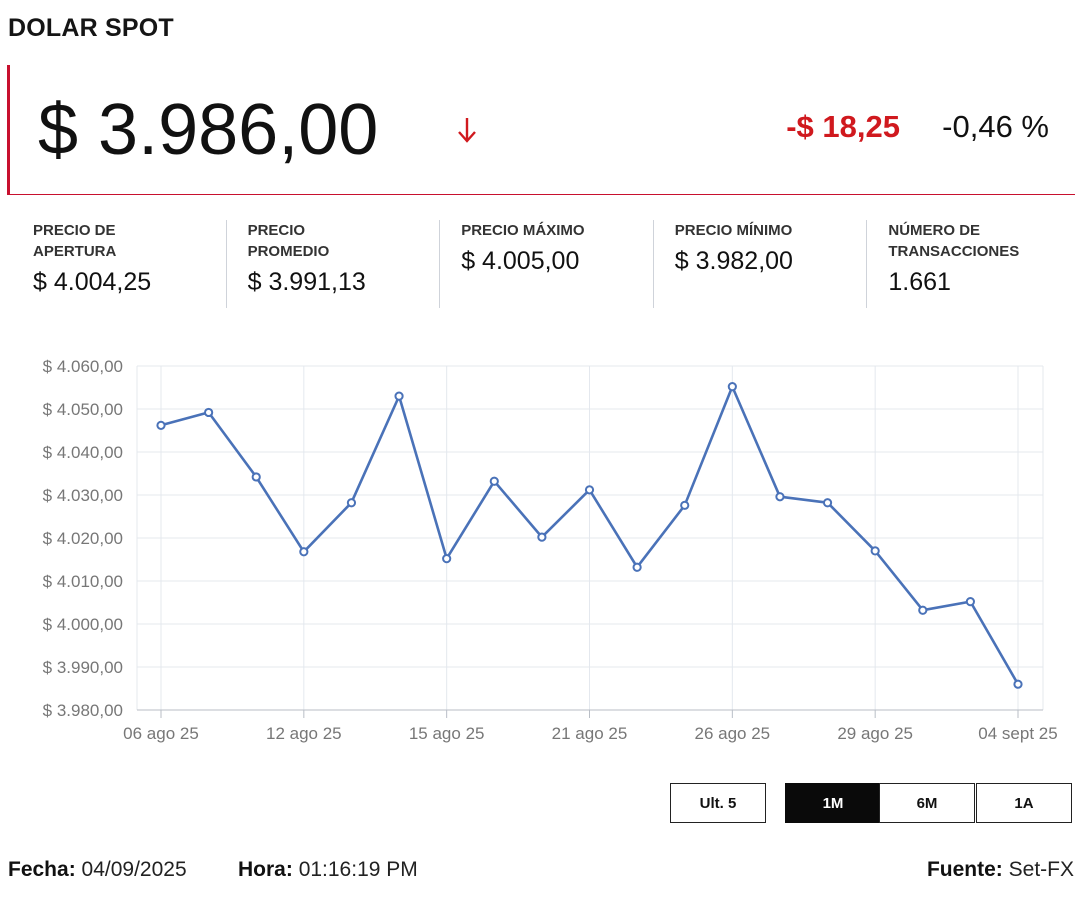 Image resolution: width=1080 pixels, height=900 pixels. I want to click on x-tick-label: 04 sept 25, so click(1017, 733).